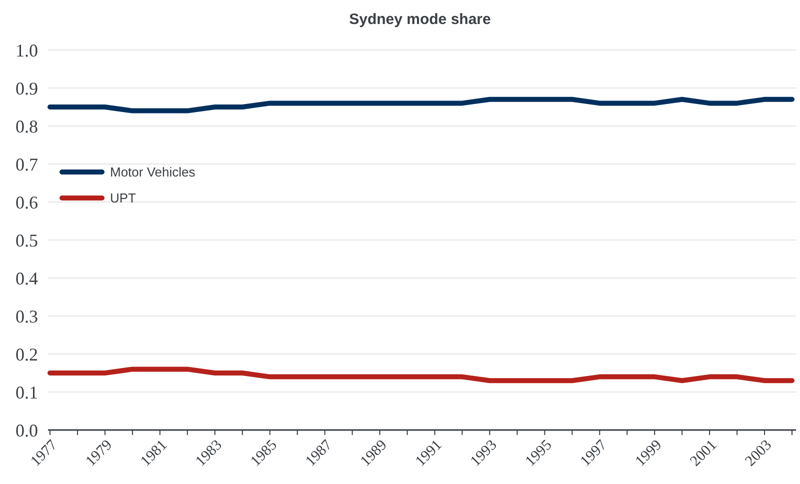  What do you see at coordinates (27, 164) in the screenshot?
I see `y-tick-label: 0.7` at bounding box center [27, 164].